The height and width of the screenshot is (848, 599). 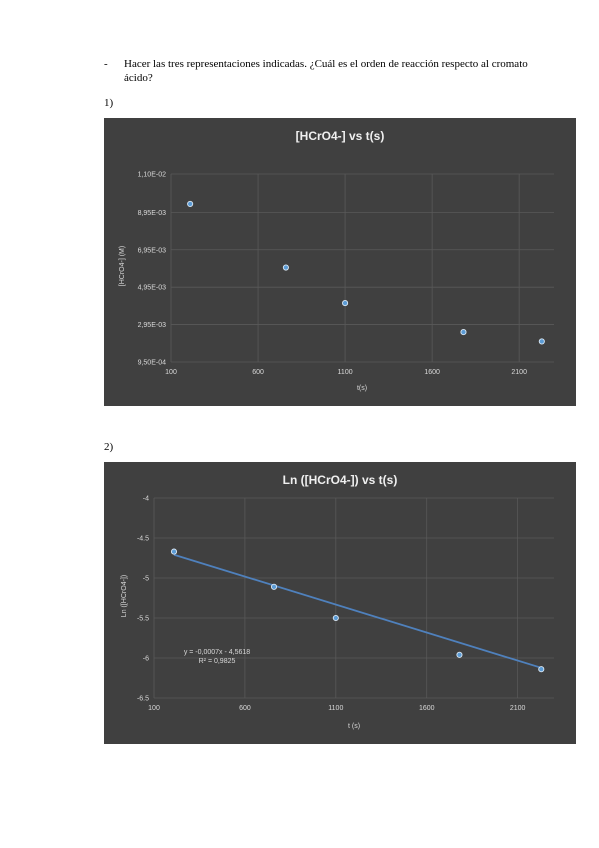 What do you see at coordinates (109, 103) in the screenshot?
I see `section-label-1: 1)` at bounding box center [109, 103].